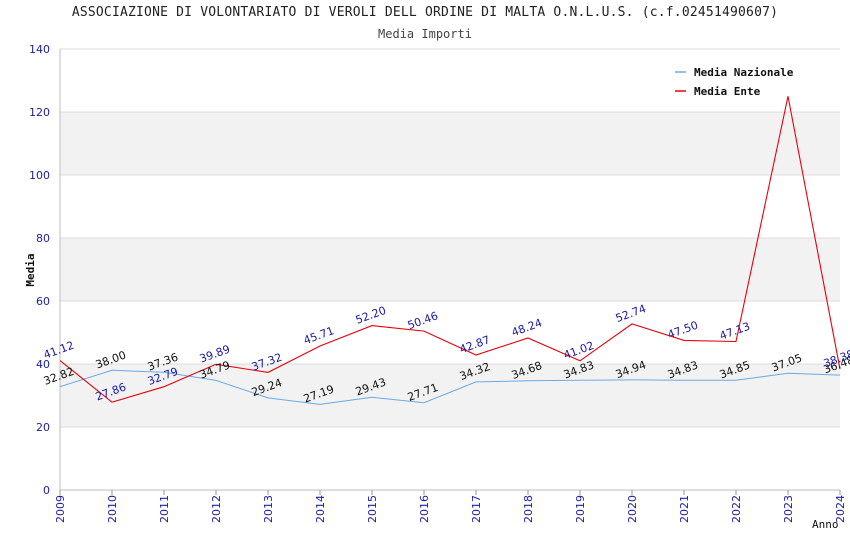 The width and height of the screenshot is (850, 550). Describe the element at coordinates (164, 509) in the screenshot. I see `x-tick-label: 2011` at that location.